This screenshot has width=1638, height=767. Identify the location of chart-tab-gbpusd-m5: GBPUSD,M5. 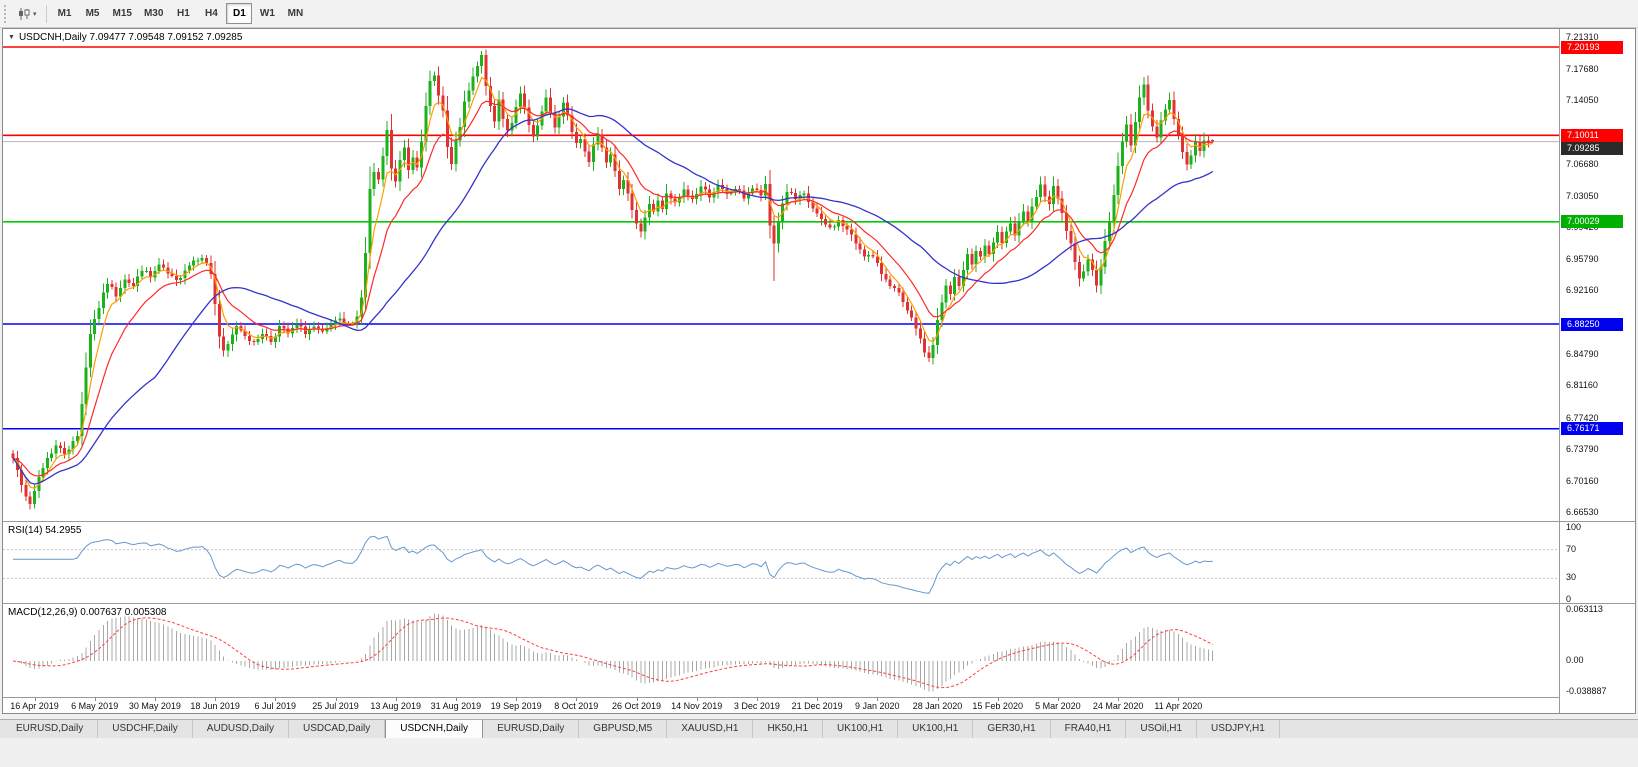
(623, 729).